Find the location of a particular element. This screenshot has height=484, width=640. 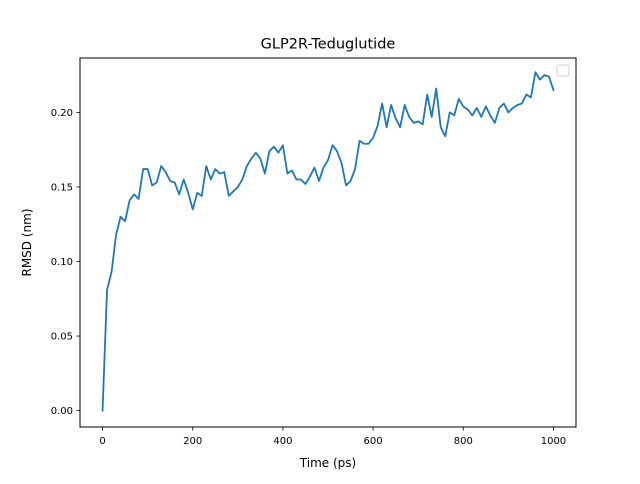

y-axis-label: RMSD (nm) is located at coordinates (27, 242).